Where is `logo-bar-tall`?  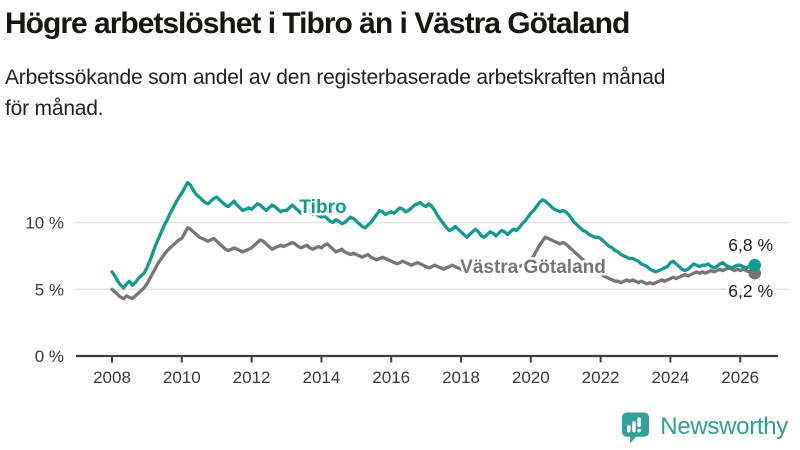 logo-bar-tall is located at coordinates (634, 427).